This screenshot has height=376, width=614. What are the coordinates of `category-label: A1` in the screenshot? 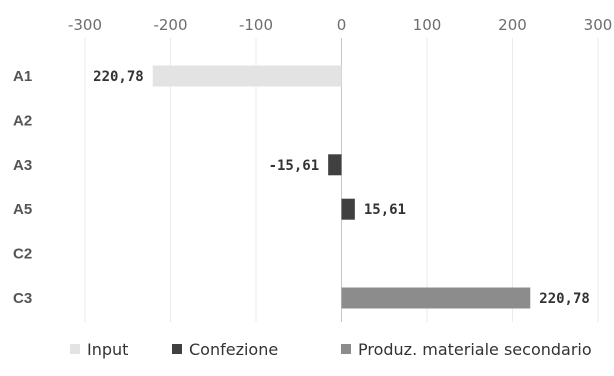 It's located at (22, 76).